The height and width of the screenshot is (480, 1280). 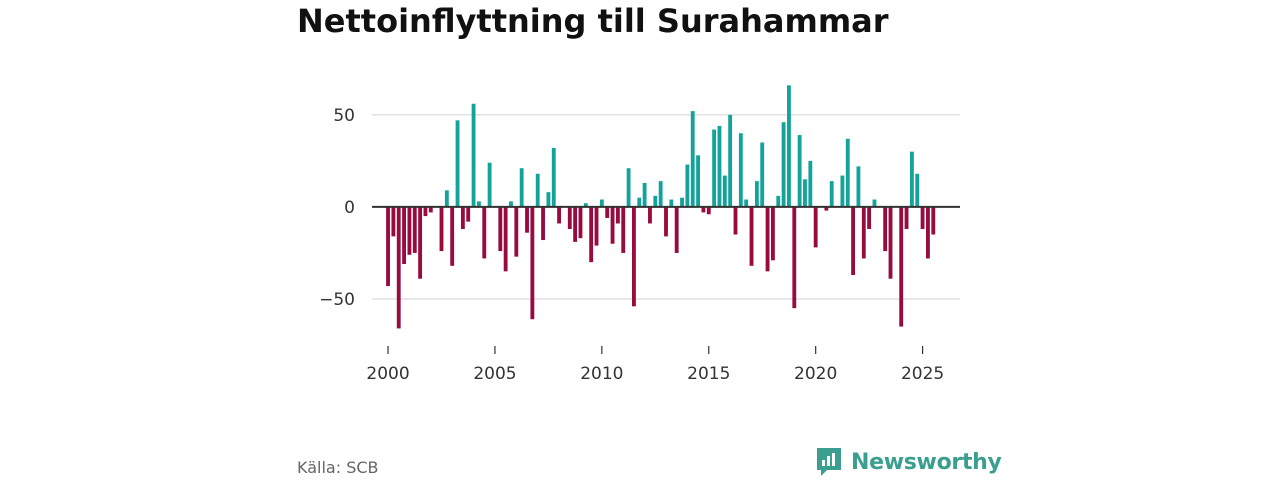 I want to click on y-tick-label: 50, so click(x=344, y=116).